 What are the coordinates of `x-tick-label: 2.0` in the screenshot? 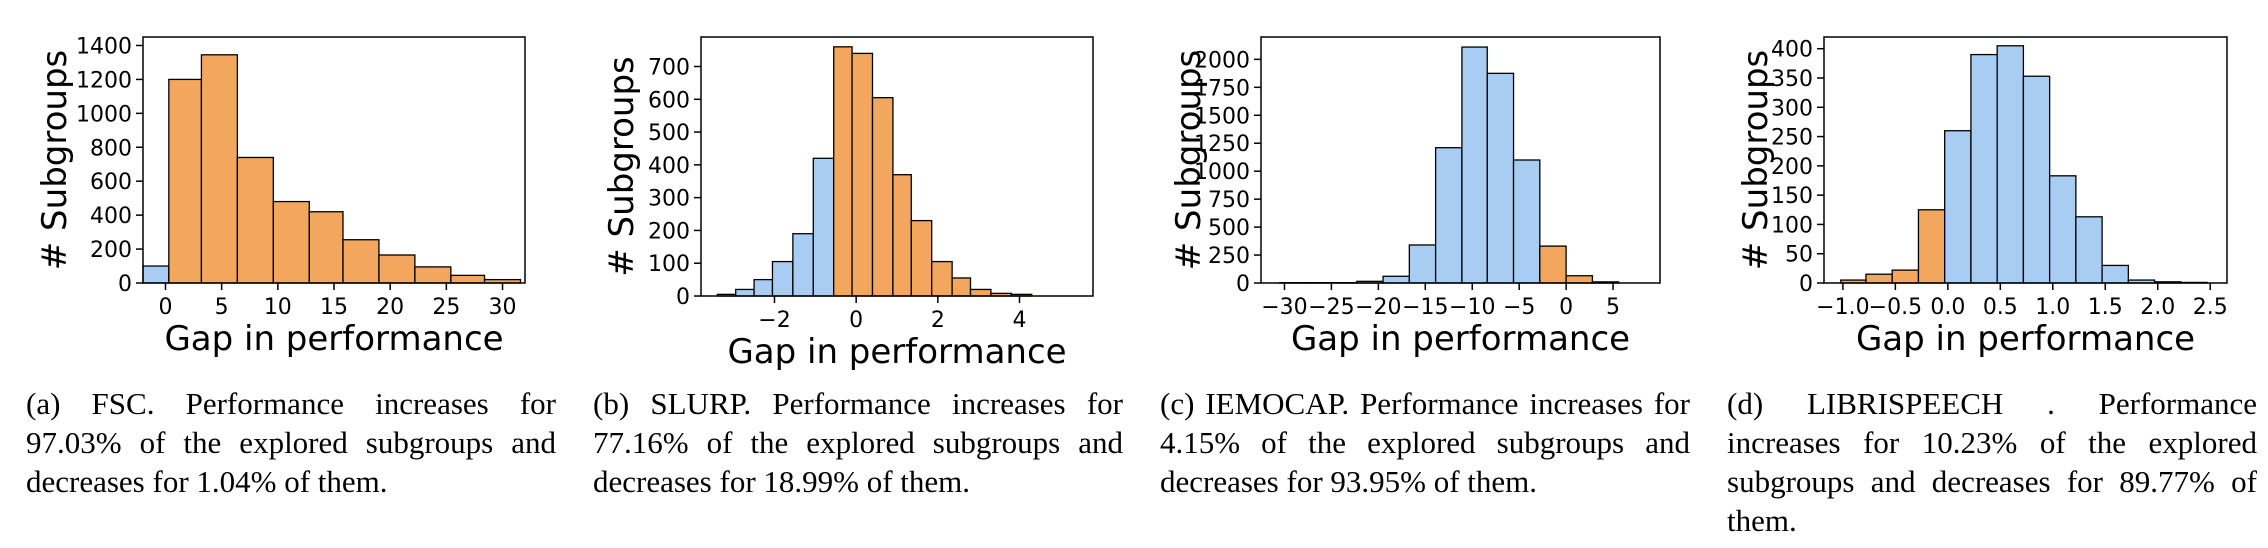 It's located at (2157, 307).